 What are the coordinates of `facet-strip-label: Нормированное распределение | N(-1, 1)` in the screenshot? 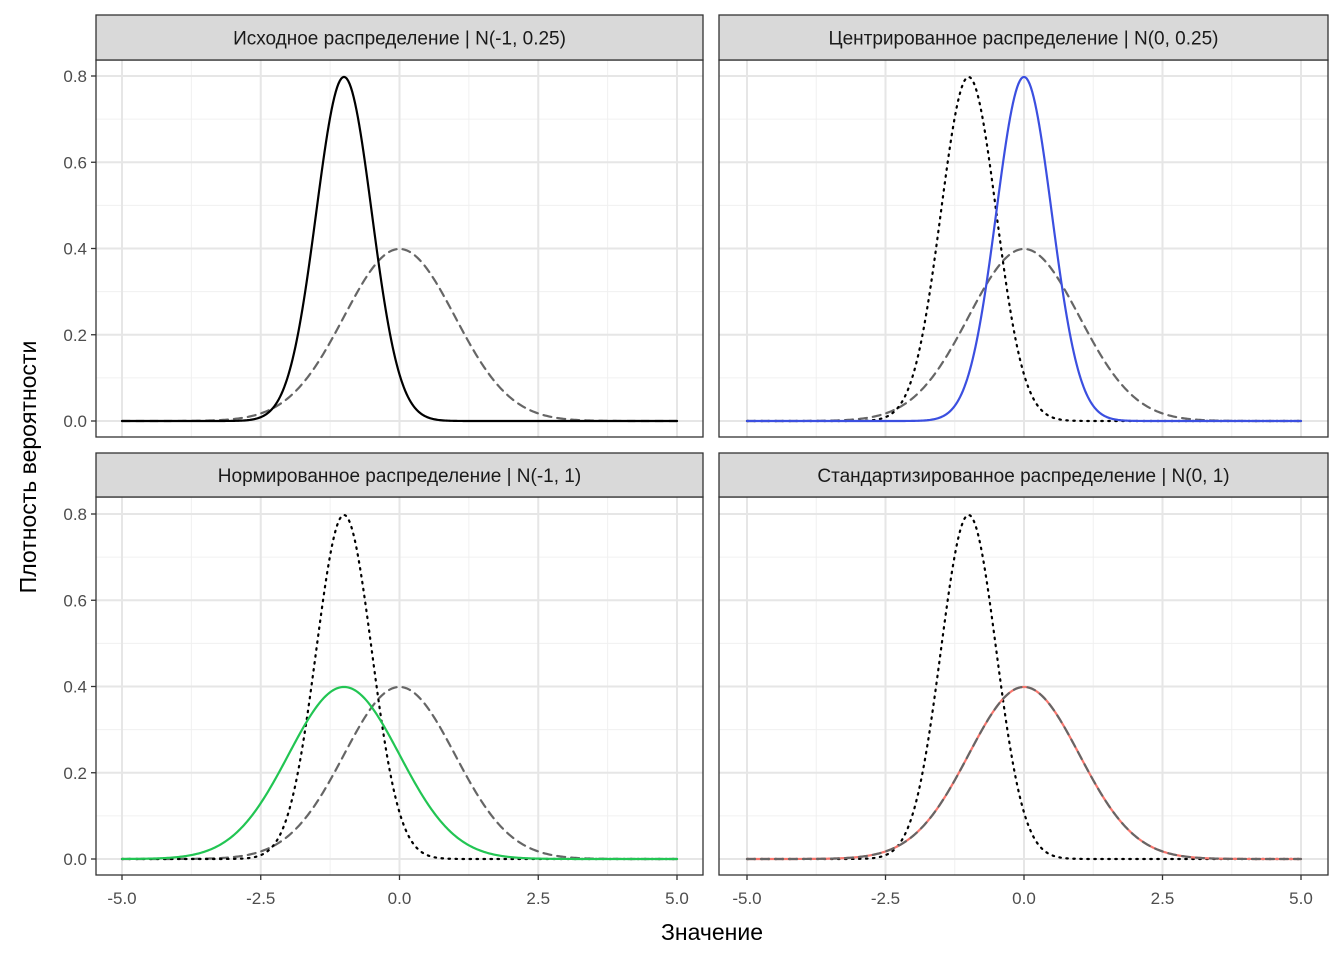 It's located at (399, 476).